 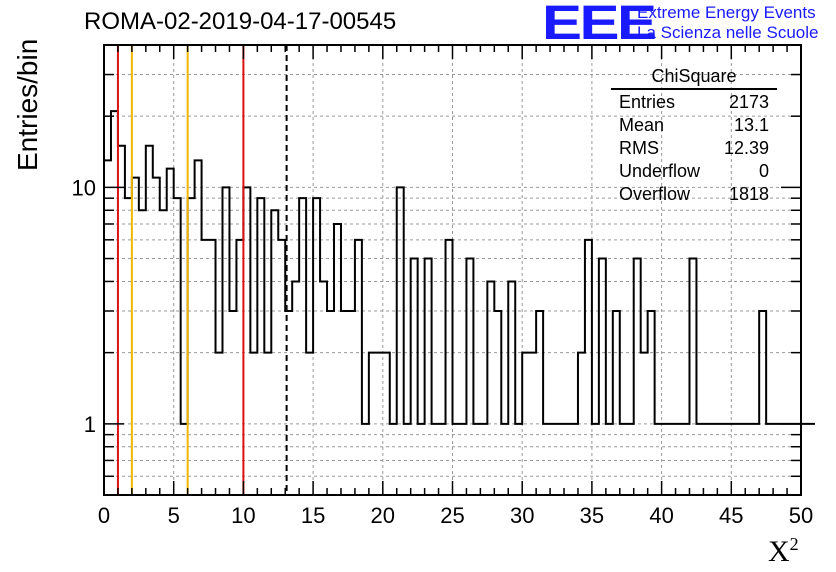 What do you see at coordinates (383, 515) in the screenshot?
I see `x-tick-label: 20` at bounding box center [383, 515].